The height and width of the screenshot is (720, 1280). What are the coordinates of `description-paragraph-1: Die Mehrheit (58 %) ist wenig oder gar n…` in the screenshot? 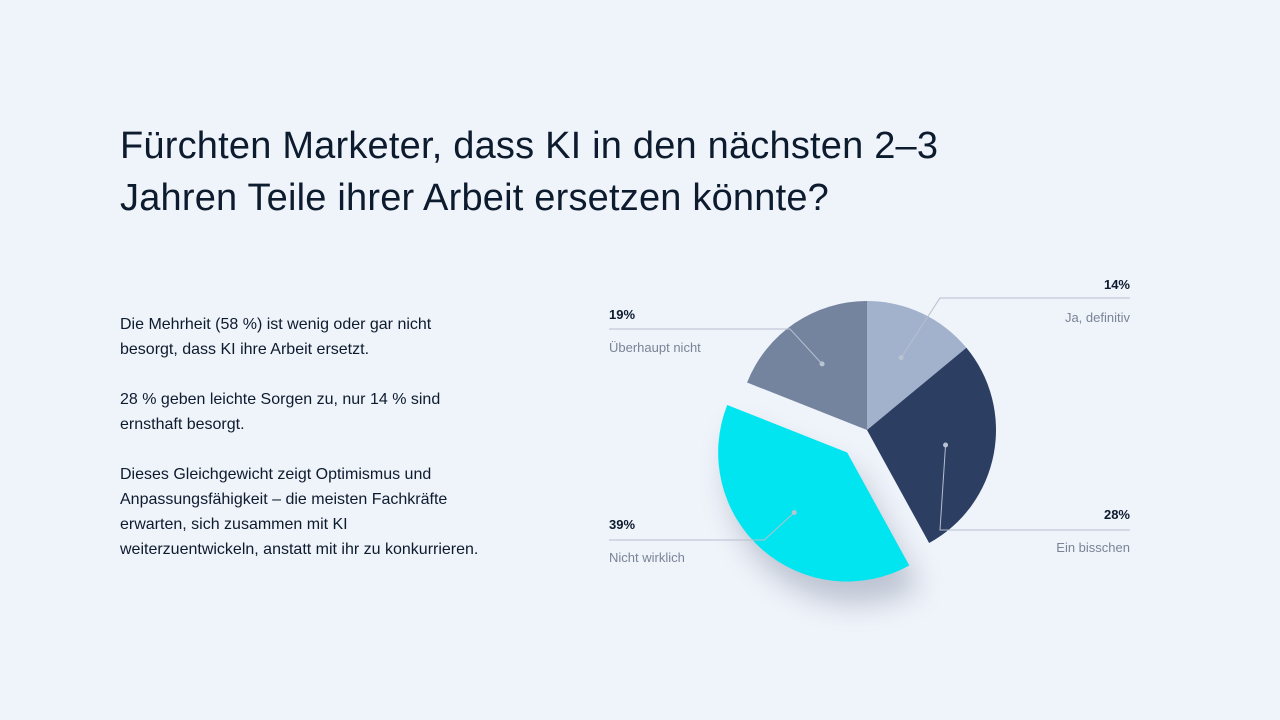 It's located at (276, 337).